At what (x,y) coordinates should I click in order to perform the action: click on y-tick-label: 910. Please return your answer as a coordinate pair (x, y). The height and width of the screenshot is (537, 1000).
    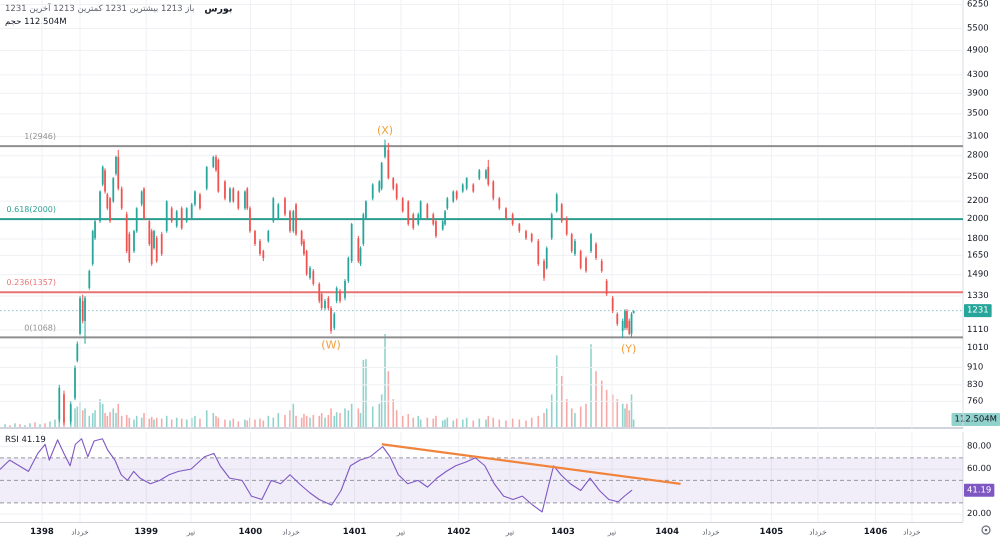
    Looking at the image, I should click on (975, 367).